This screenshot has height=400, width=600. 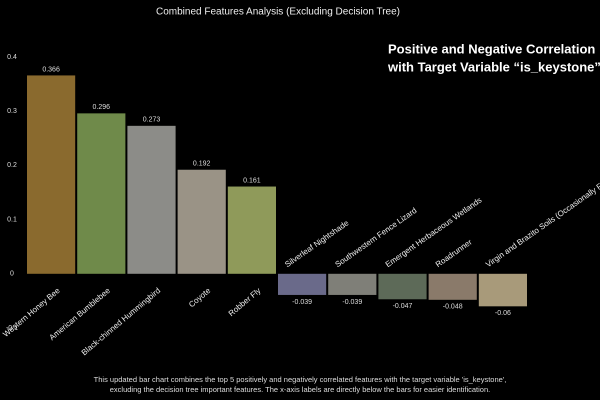 What do you see at coordinates (12, 219) in the screenshot?
I see `y-tick-label: 0.1` at bounding box center [12, 219].